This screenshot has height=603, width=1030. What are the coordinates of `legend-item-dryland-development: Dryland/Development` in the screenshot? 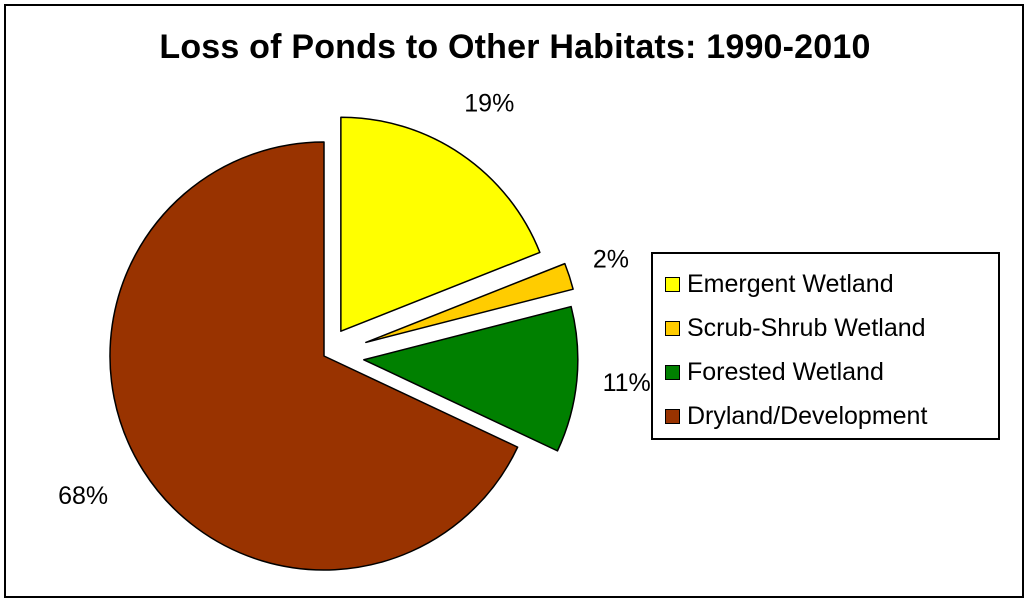 It's located at (825, 416).